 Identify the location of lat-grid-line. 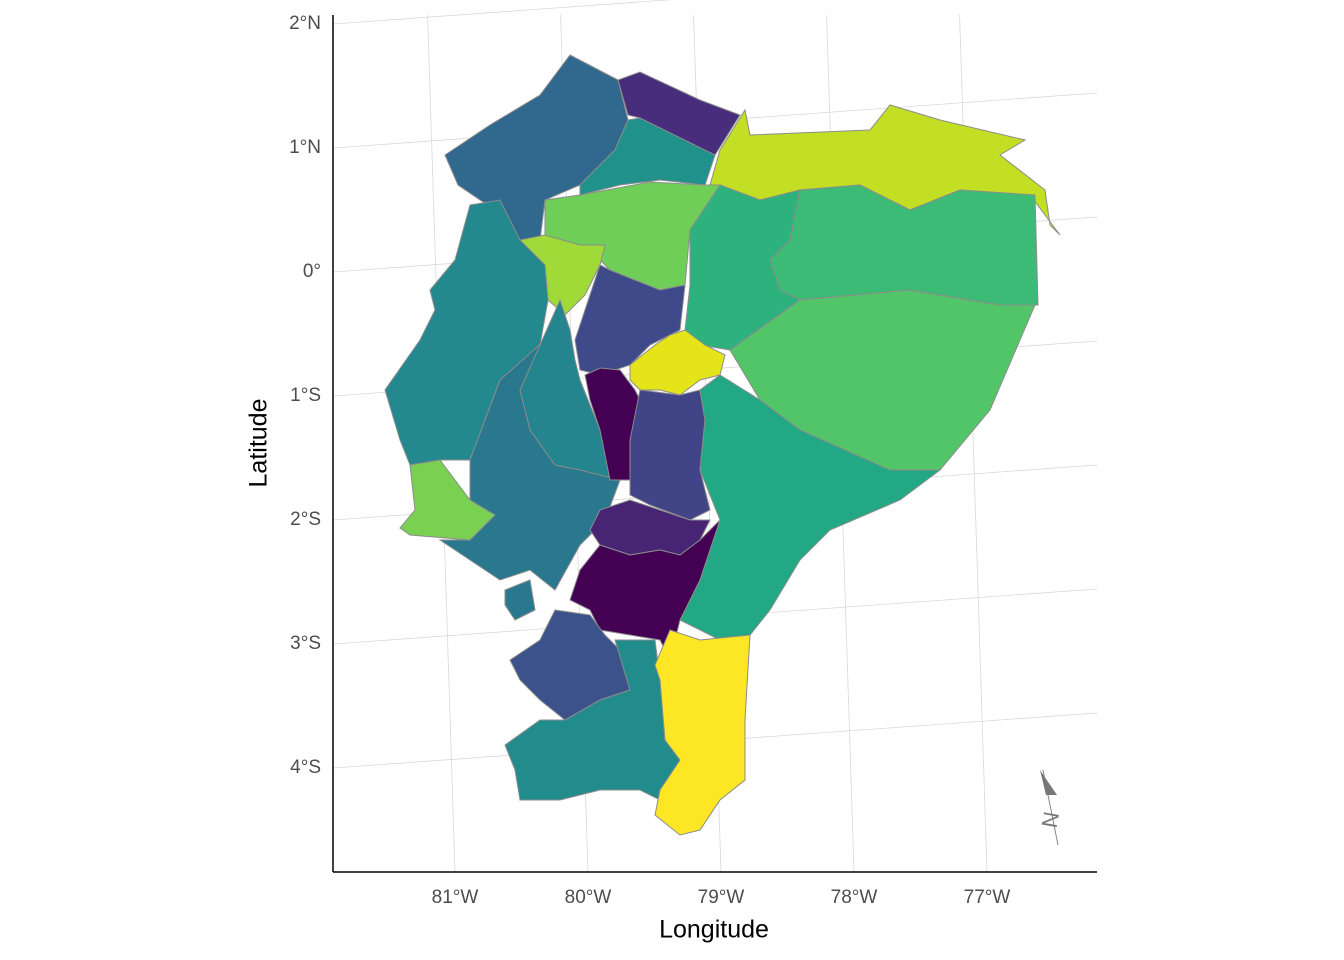
(502, 12).